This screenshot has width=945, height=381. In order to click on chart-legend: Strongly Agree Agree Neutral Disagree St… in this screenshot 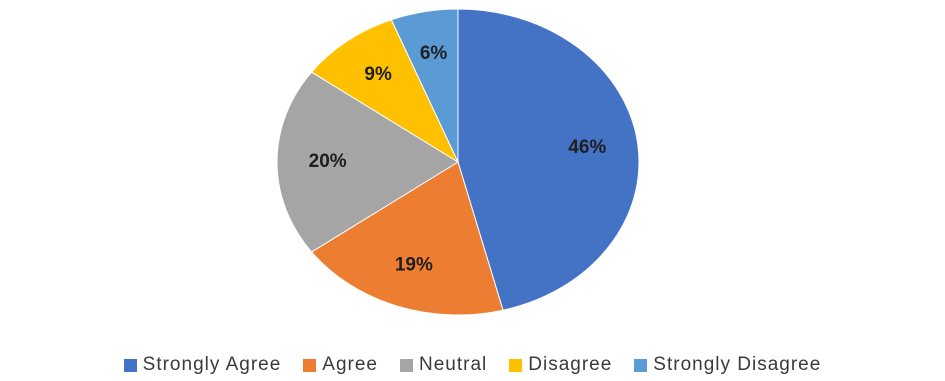, I will do `click(472, 365)`.